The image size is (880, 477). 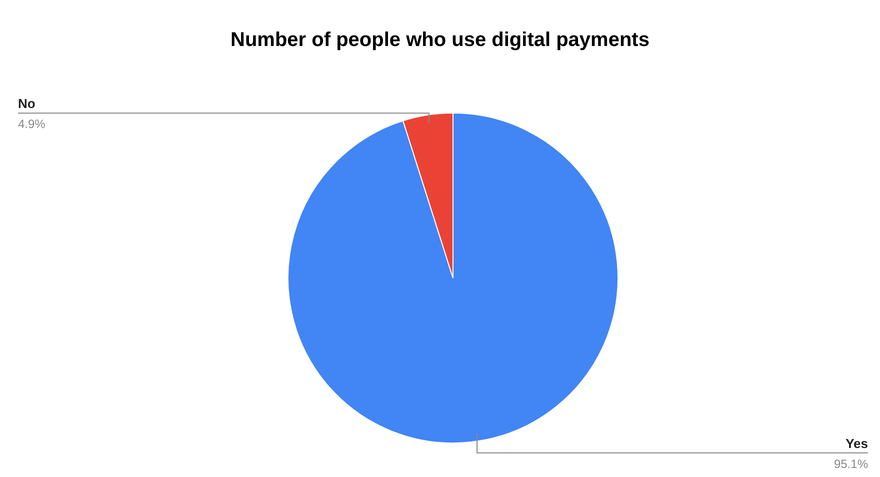 What do you see at coordinates (857, 443) in the screenshot?
I see `slice-label: Yes` at bounding box center [857, 443].